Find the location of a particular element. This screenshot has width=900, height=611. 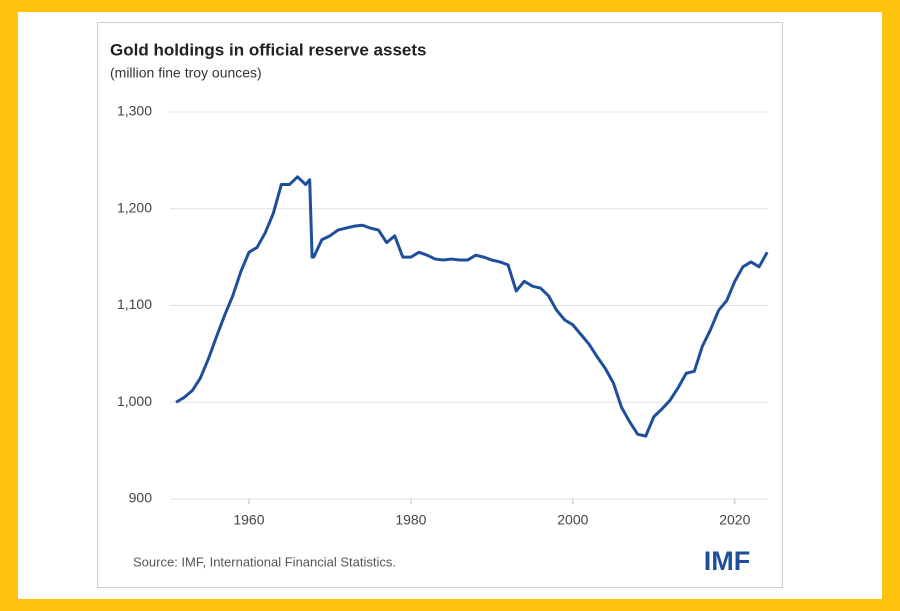

logo: IMF is located at coordinates (727, 561).